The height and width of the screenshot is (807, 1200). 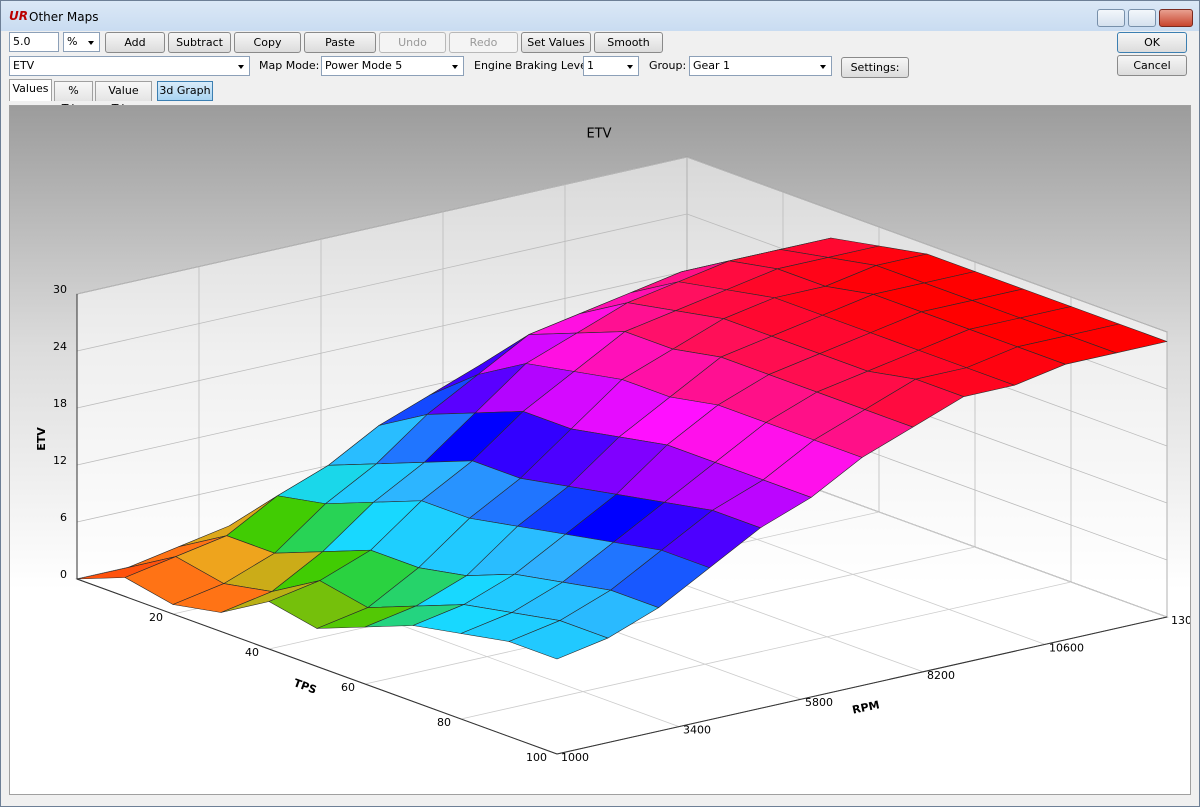 I want to click on x-tick-label: 80, so click(x=444, y=722).